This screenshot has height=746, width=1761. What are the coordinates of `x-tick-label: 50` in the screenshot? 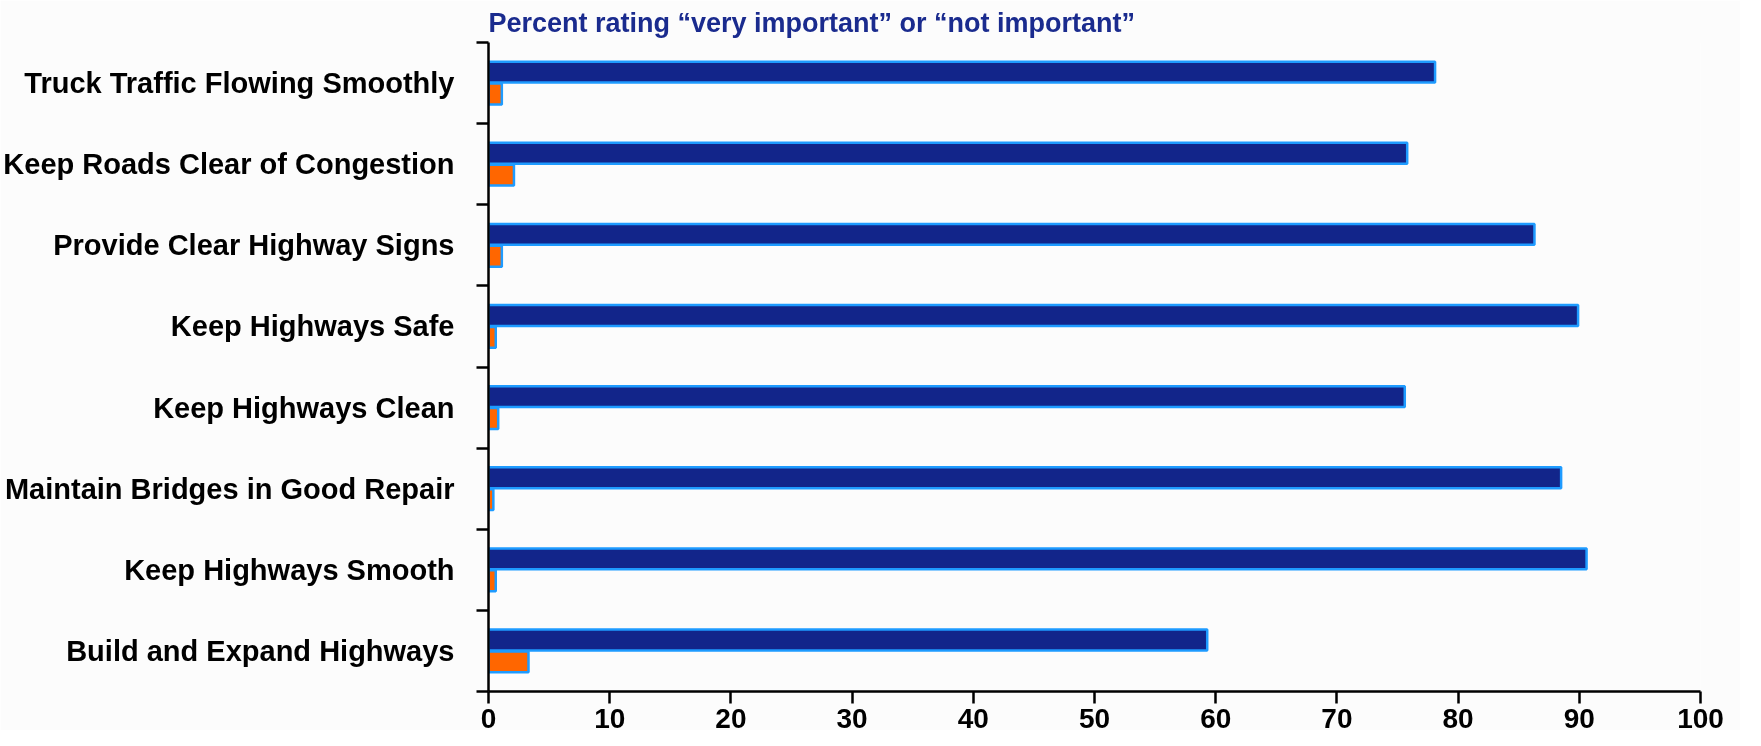 It's located at (1094, 718).